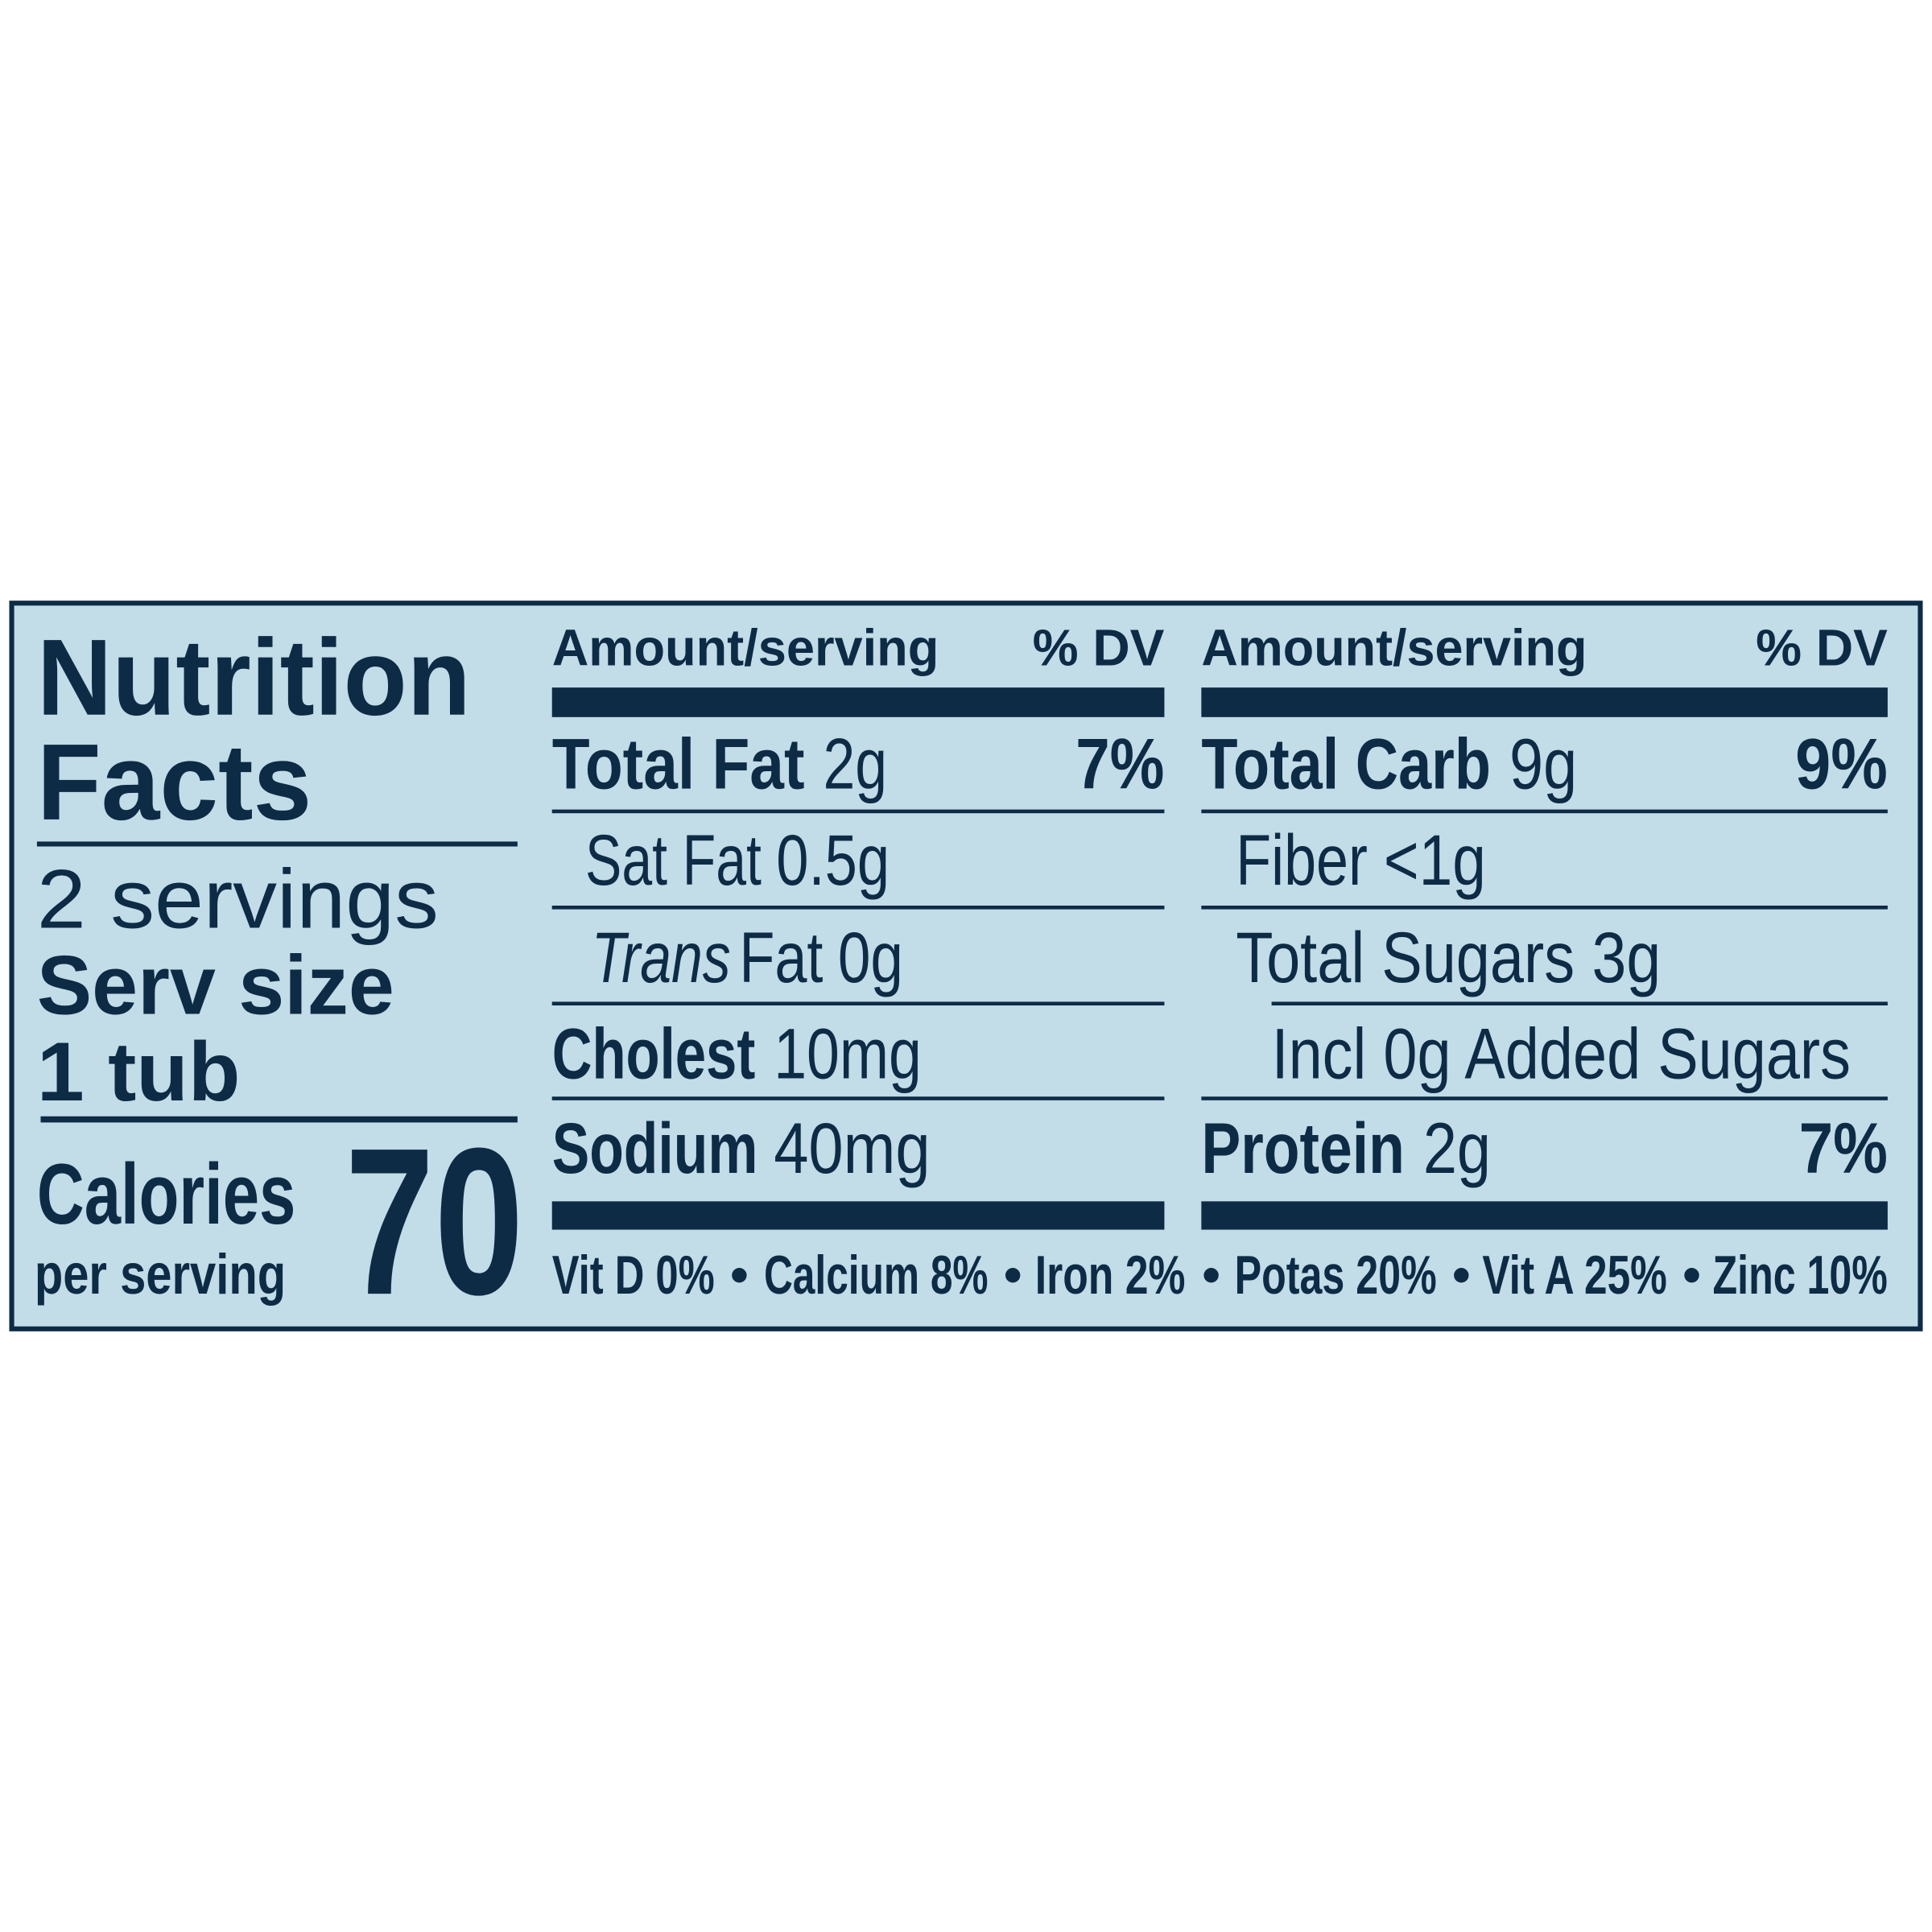 This screenshot has width=1932, height=1932. Describe the element at coordinates (434, 1221) in the screenshot. I see `calories-value: 70` at that location.